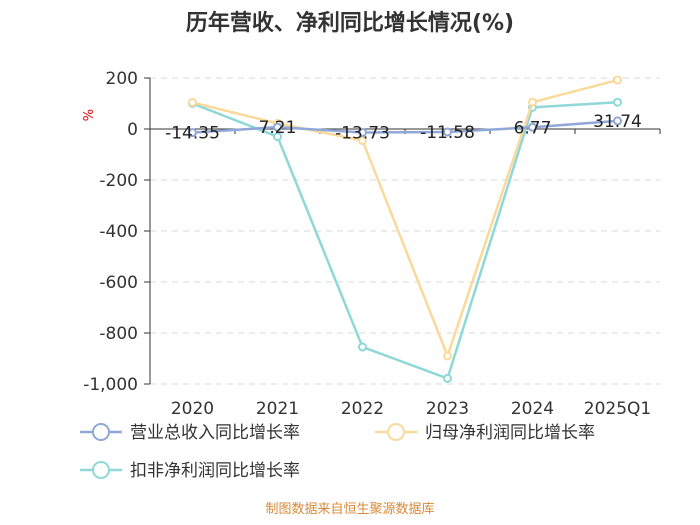 This screenshot has width=700, height=525. What do you see at coordinates (215, 471) in the screenshot?
I see `legend-label: 扣非净利润同比增长率` at bounding box center [215, 471].